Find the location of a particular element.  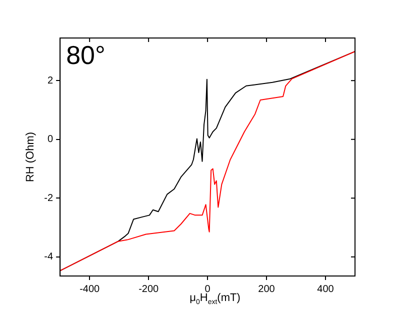

x-tick-label: -200 is located at coordinates (149, 289).